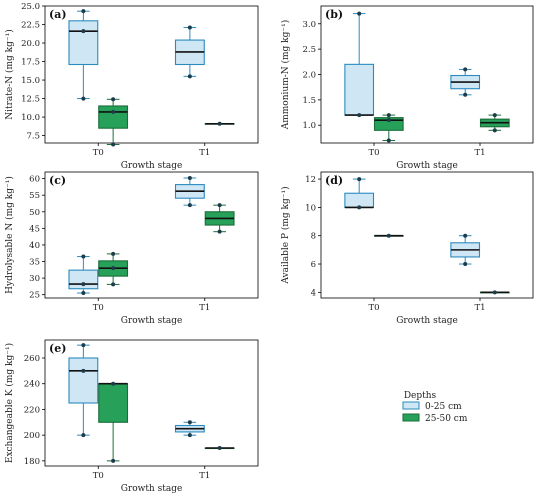 This screenshot has height=498, width=550. Describe the element at coordinates (446, 419) in the screenshot. I see `legend-label-25-50: 25-50 cm` at that location.